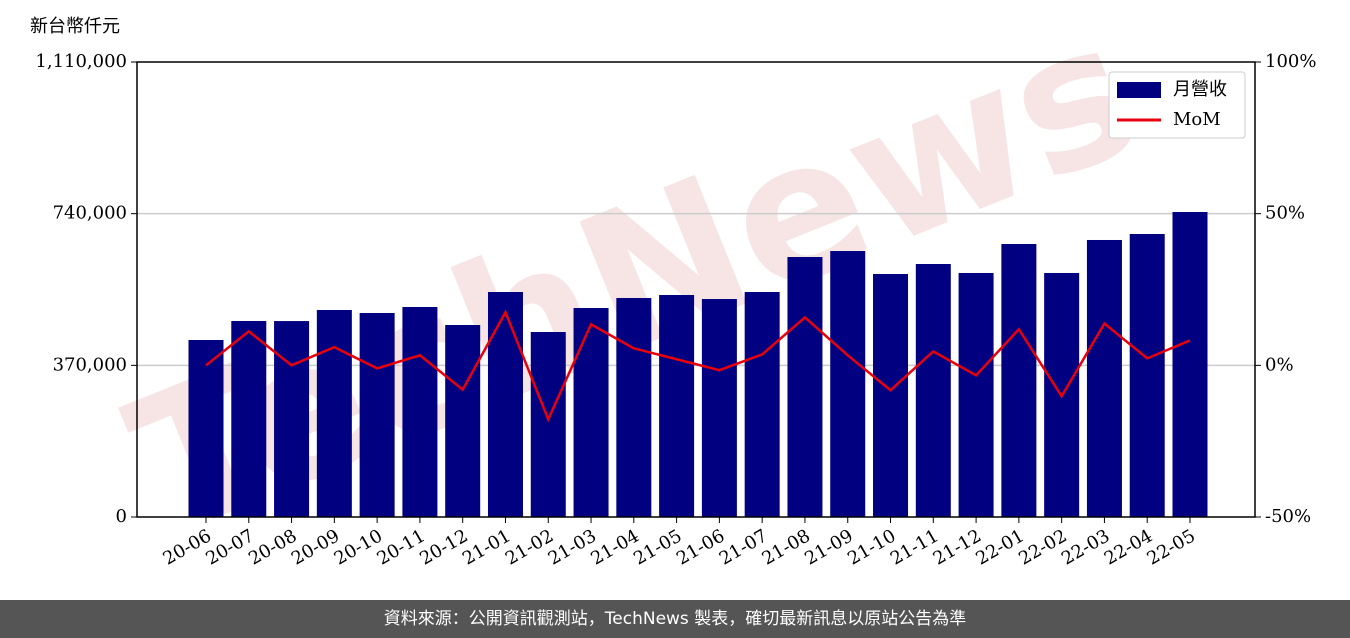  I want to click on x-tick-label: 21-11, so click(914, 547).